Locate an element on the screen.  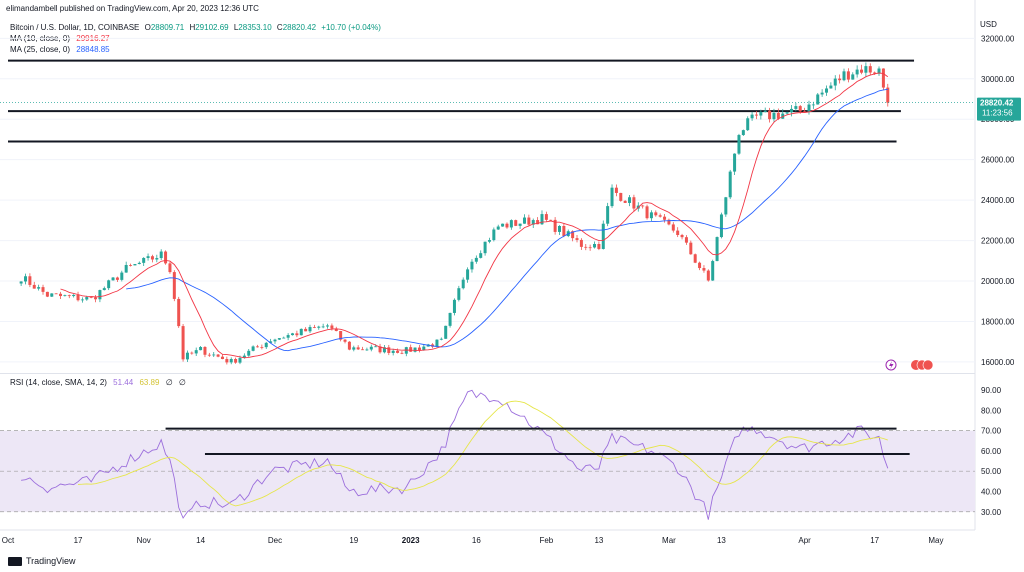
rsi-label: RSI (14, close, SMA, 14, 2) is located at coordinates (58, 382).